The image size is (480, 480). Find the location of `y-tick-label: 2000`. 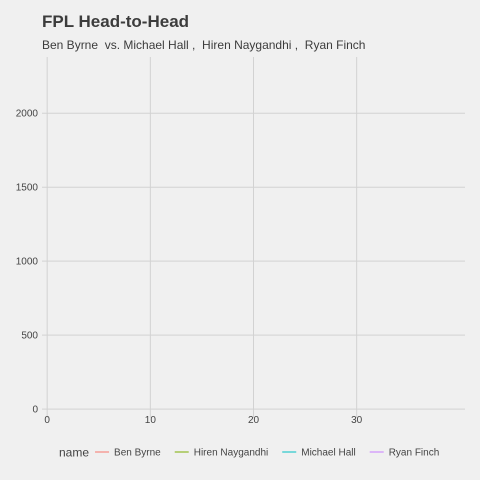

y-tick-label: 2000 is located at coordinates (27, 114).